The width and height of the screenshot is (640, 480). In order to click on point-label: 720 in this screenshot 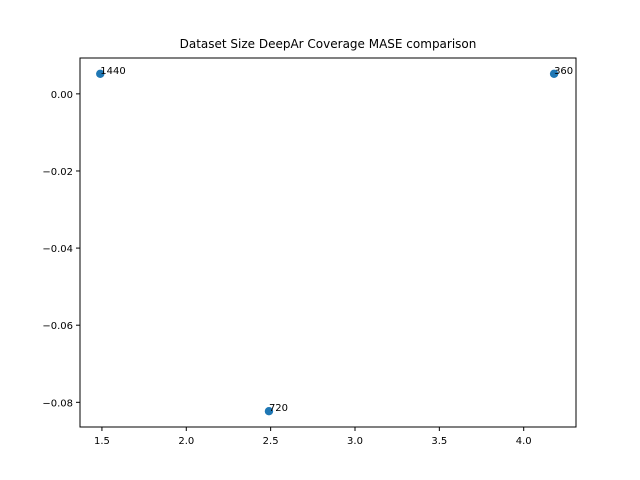, I will do `click(278, 408)`.